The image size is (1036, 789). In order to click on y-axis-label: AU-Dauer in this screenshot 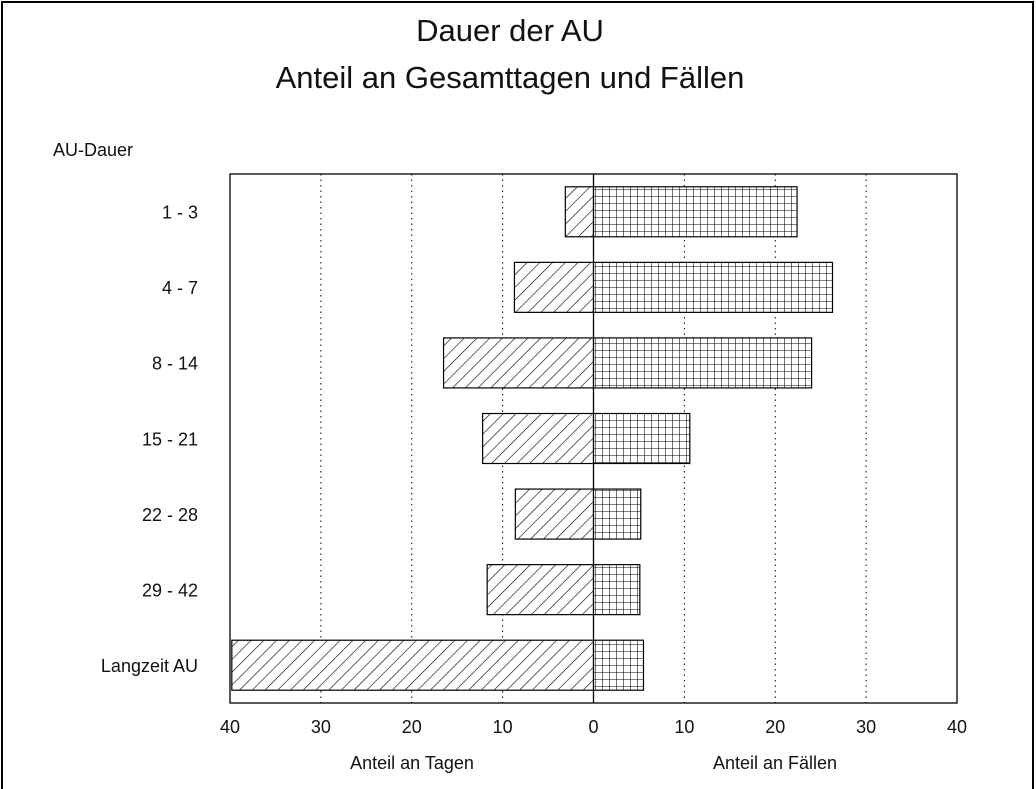, I will do `click(93, 150)`.